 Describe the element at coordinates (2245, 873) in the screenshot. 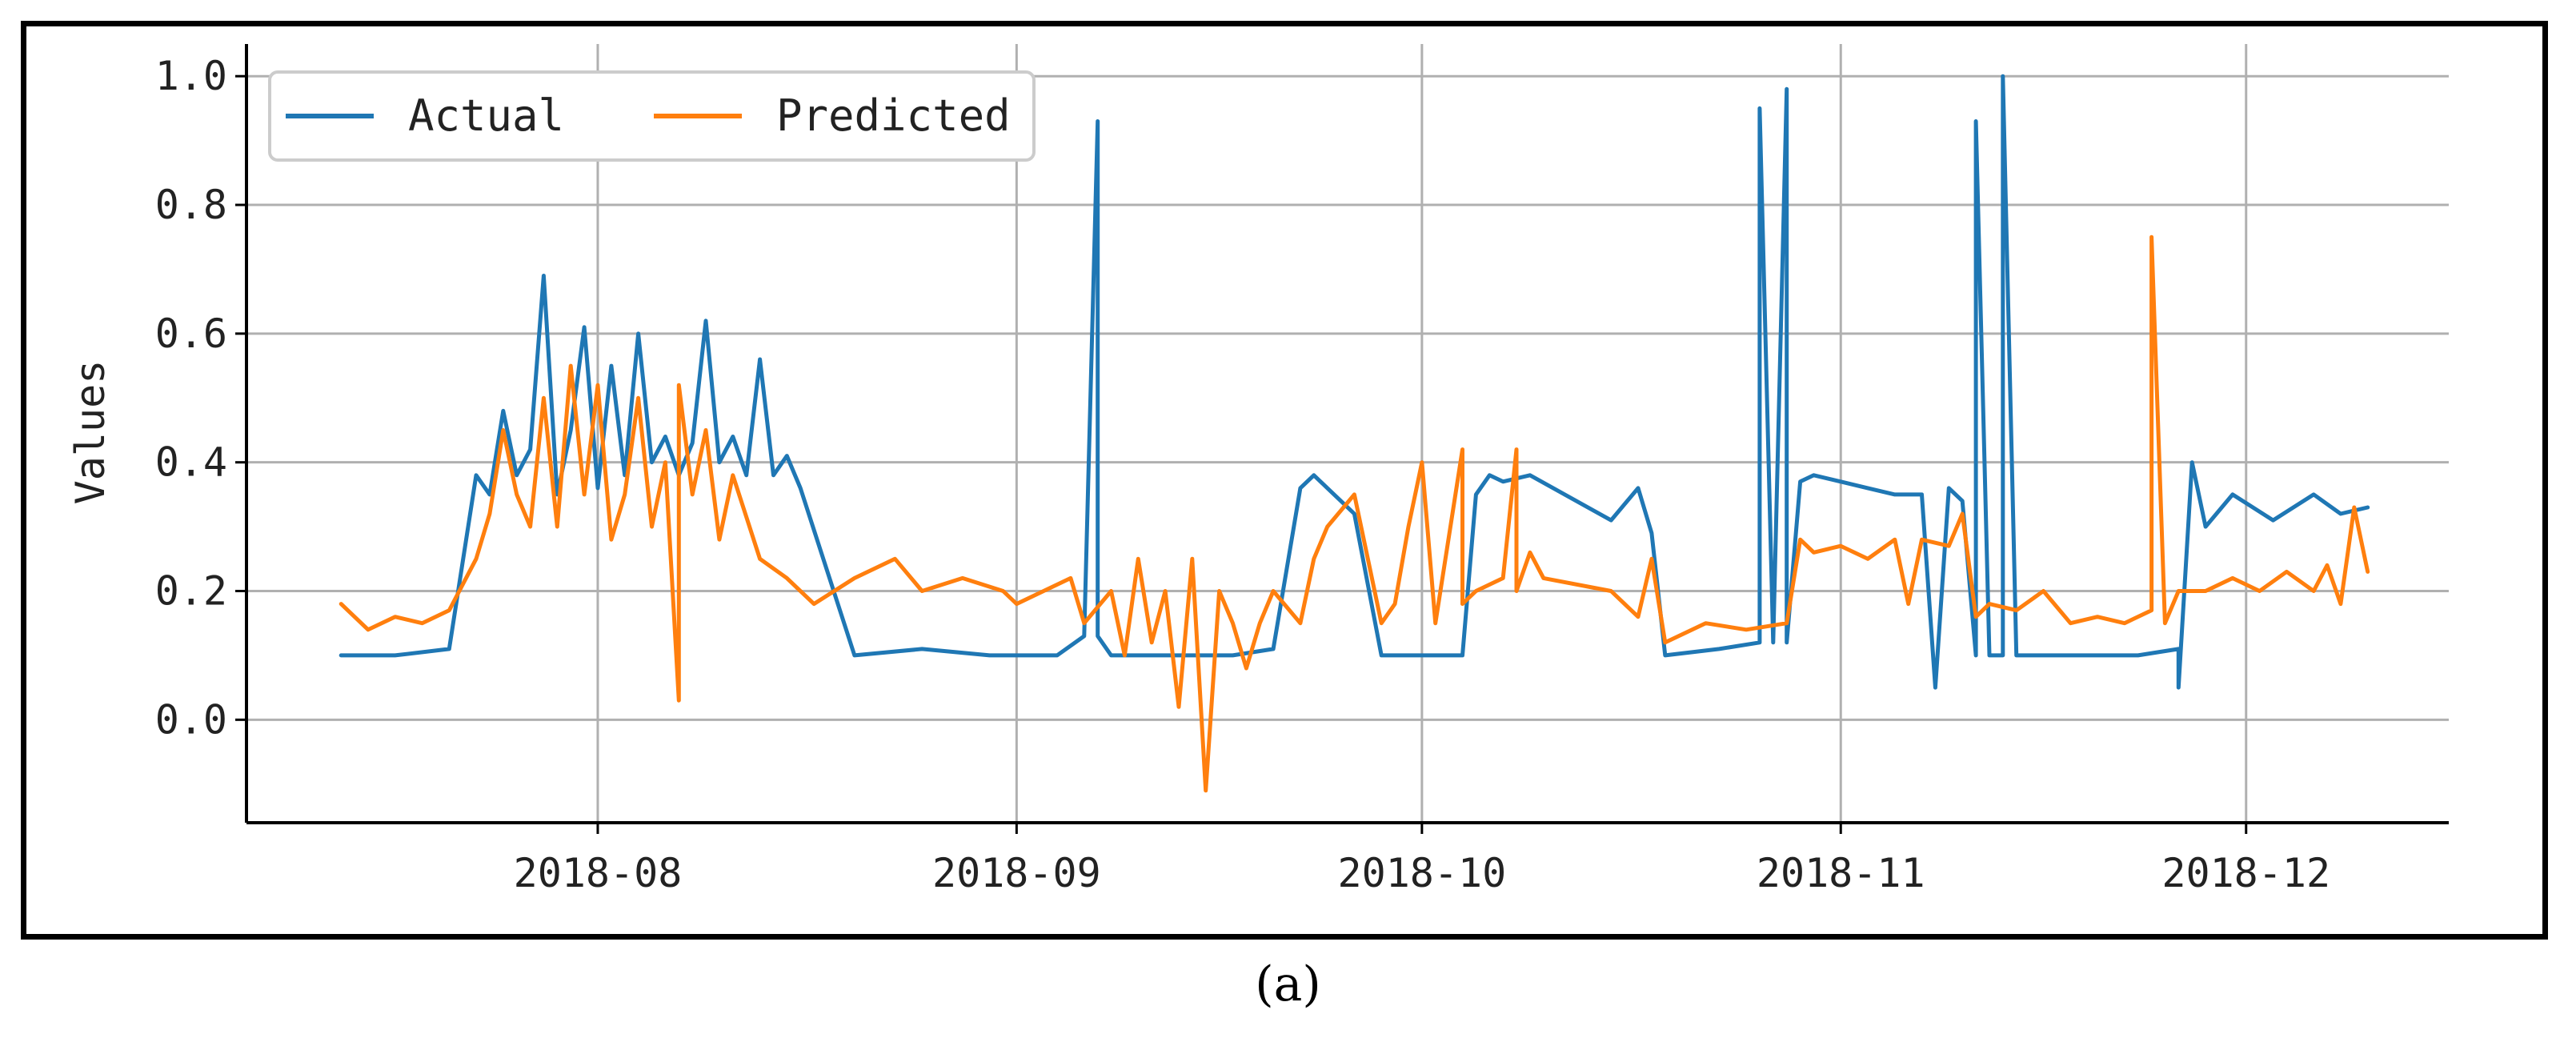

I see `x-tick-label: 2018-12` at that location.